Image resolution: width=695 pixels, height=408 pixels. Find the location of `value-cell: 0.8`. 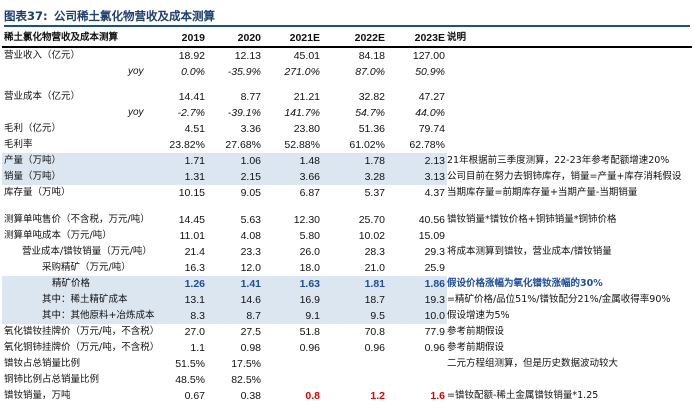

value-cell: 0.8 is located at coordinates (312, 396).